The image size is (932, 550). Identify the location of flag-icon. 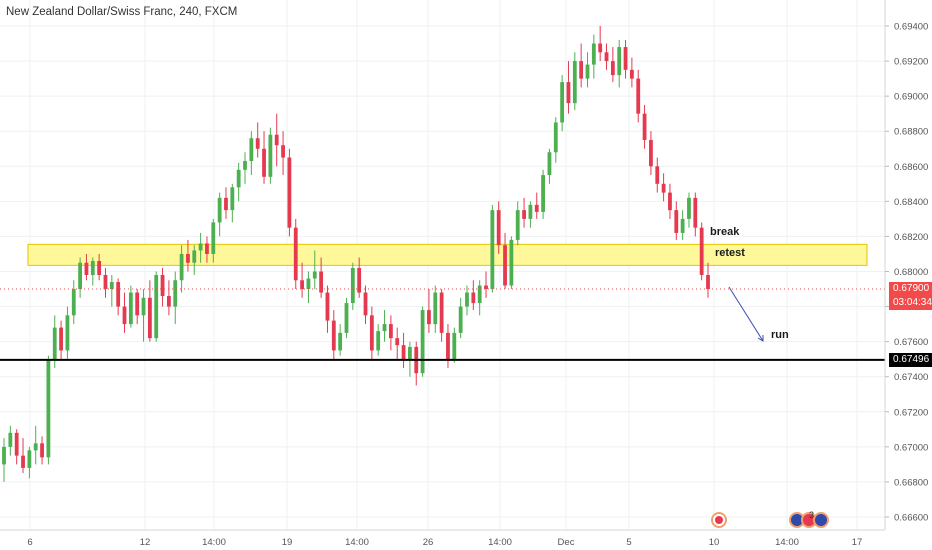
(719, 520).